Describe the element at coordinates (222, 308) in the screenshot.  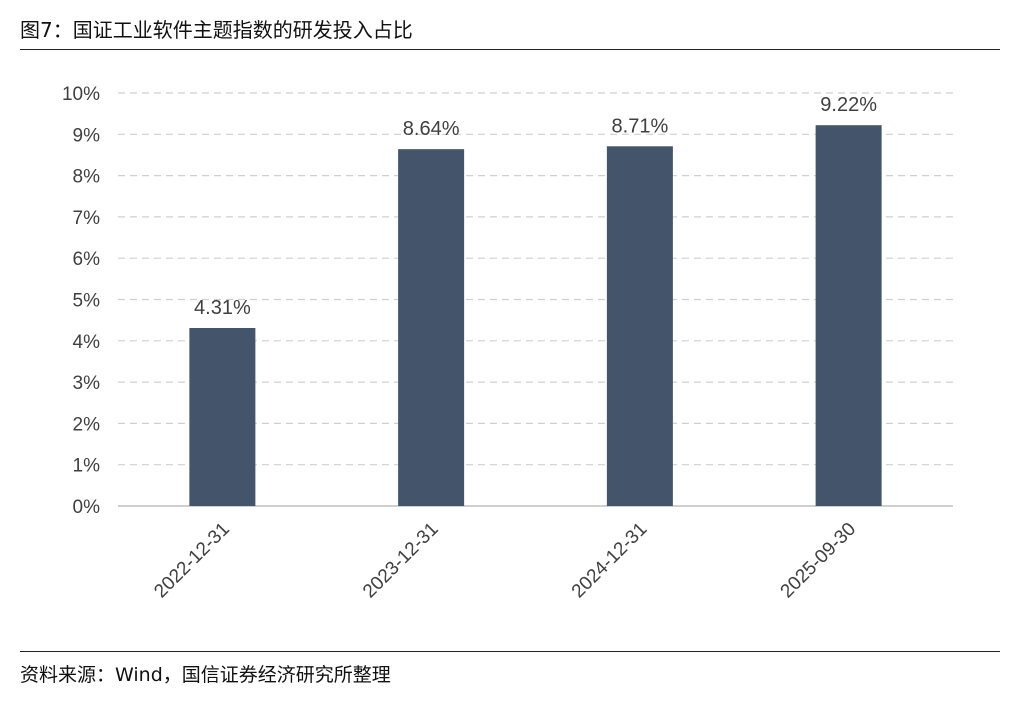
I see `data-label: 4.31%` at that location.